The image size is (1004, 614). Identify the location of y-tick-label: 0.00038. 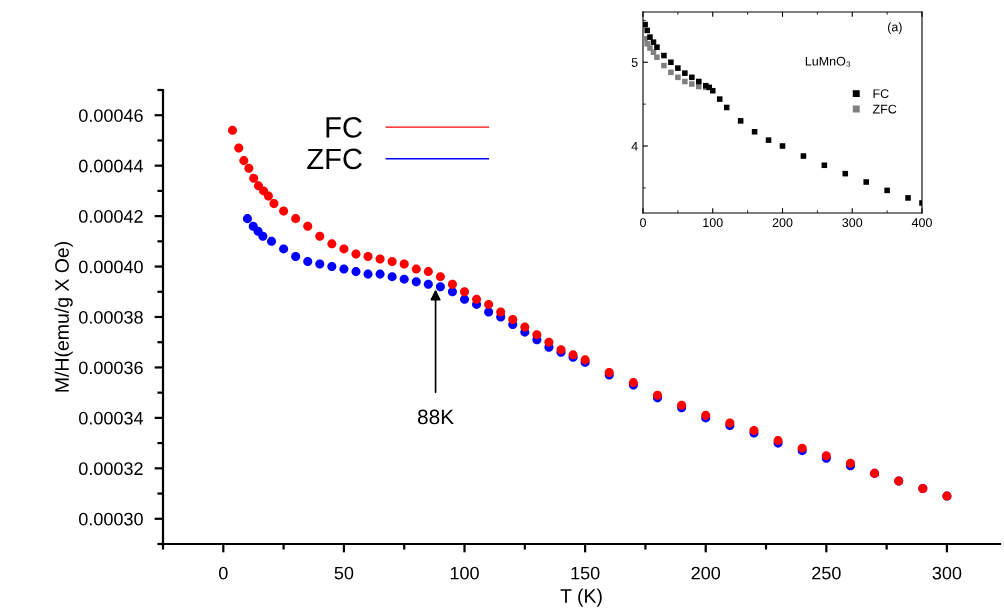
(111, 317).